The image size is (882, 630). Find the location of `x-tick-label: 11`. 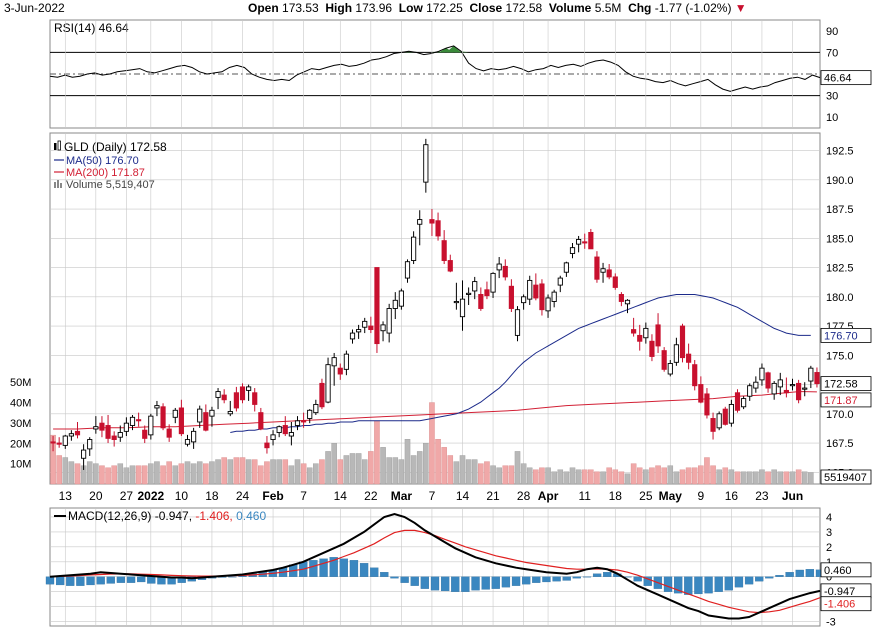

x-tick-label: 11 is located at coordinates (584, 496).